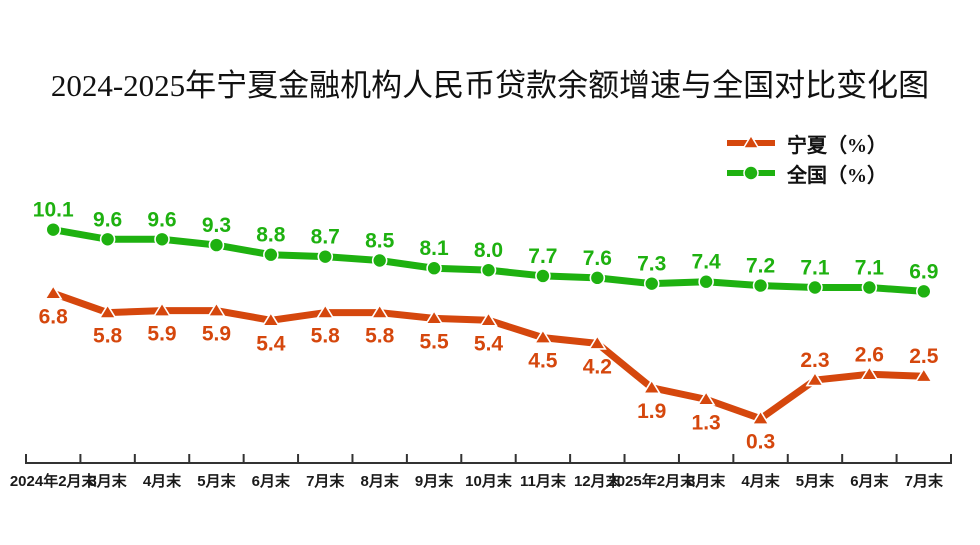 The height and width of the screenshot is (545, 980). I want to click on legend: 宁夏（%） 全国（%）, so click(806, 158).